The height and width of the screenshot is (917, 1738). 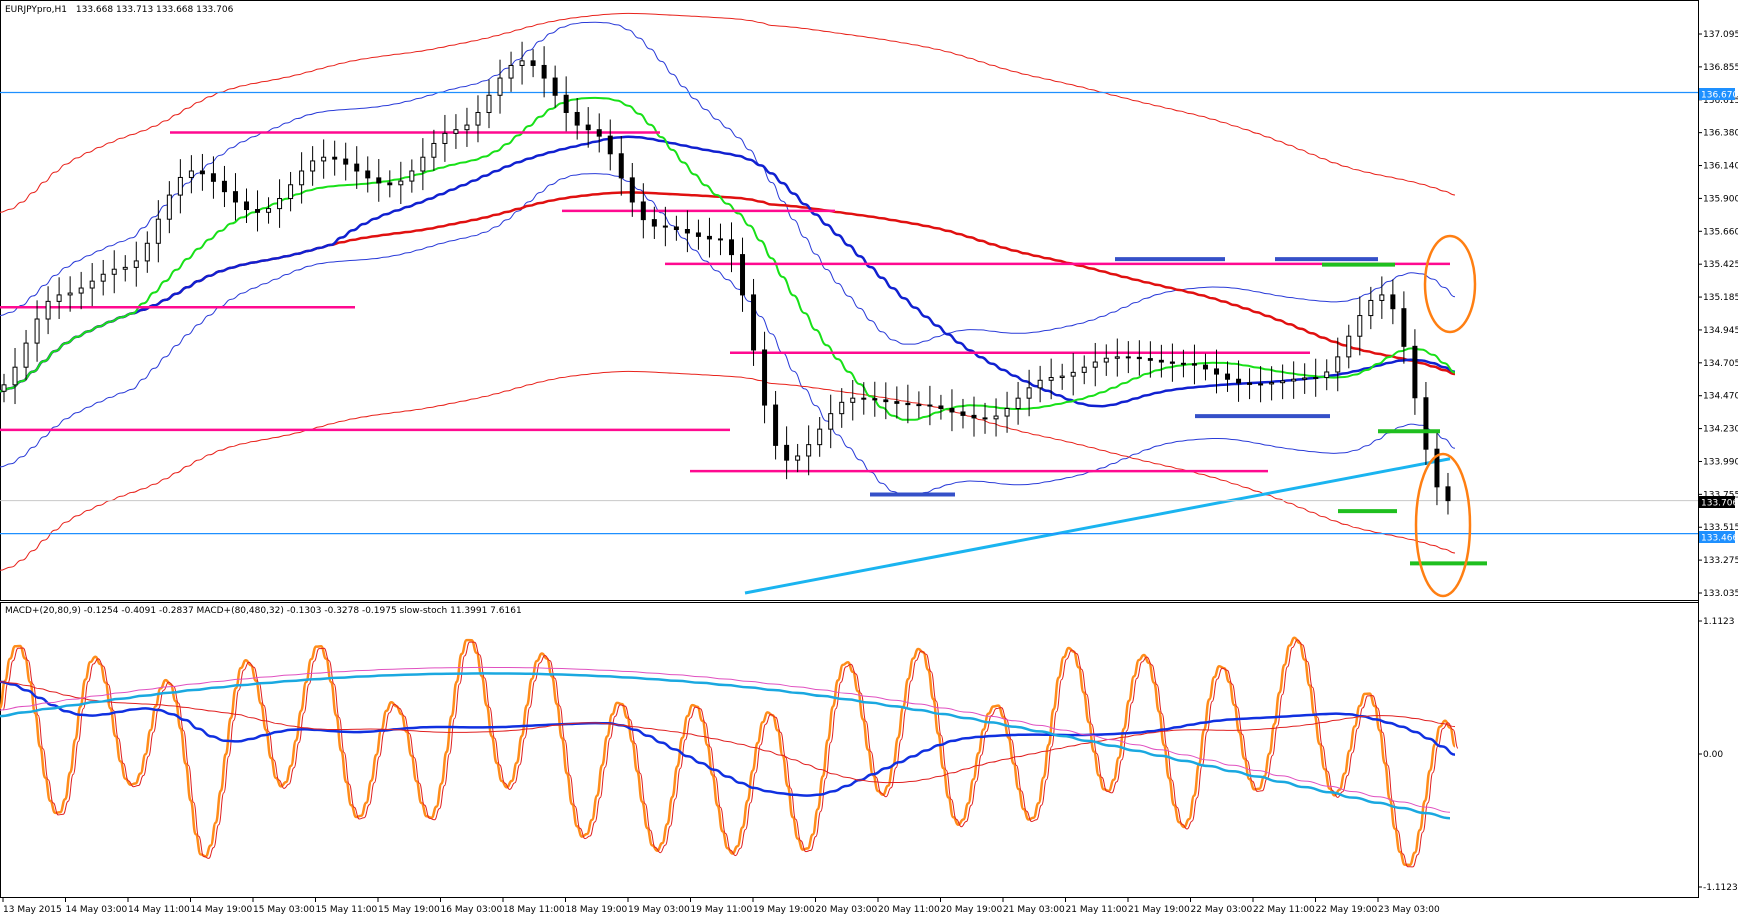 I want to click on time-axis-label: 20 May 11:00, so click(x=909, y=910).